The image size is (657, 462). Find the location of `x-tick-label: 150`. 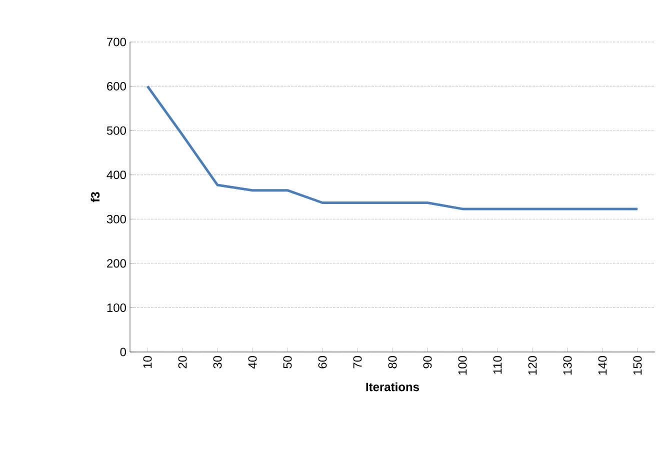

x-tick-label: 150 is located at coordinates (637, 365).